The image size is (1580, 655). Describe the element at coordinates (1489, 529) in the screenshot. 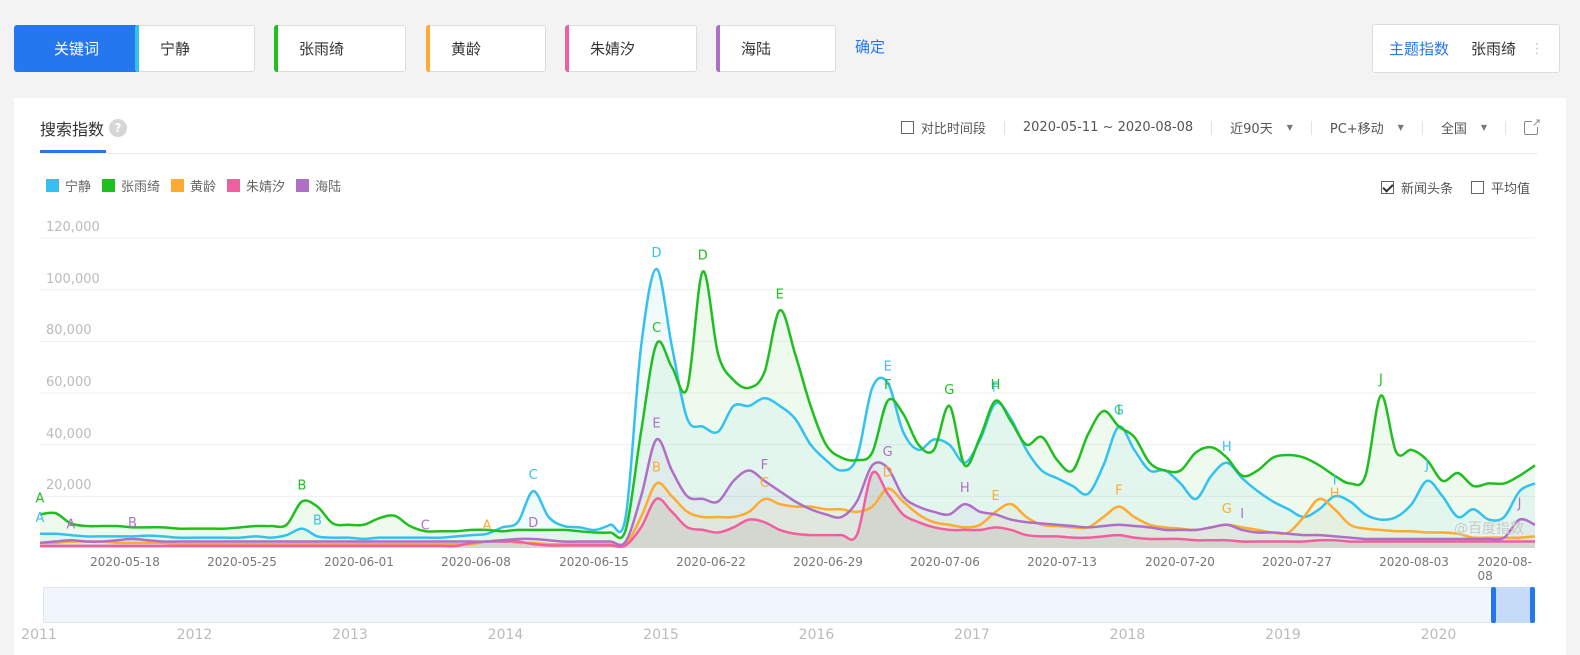

I see `watermark: @百度指数` at that location.